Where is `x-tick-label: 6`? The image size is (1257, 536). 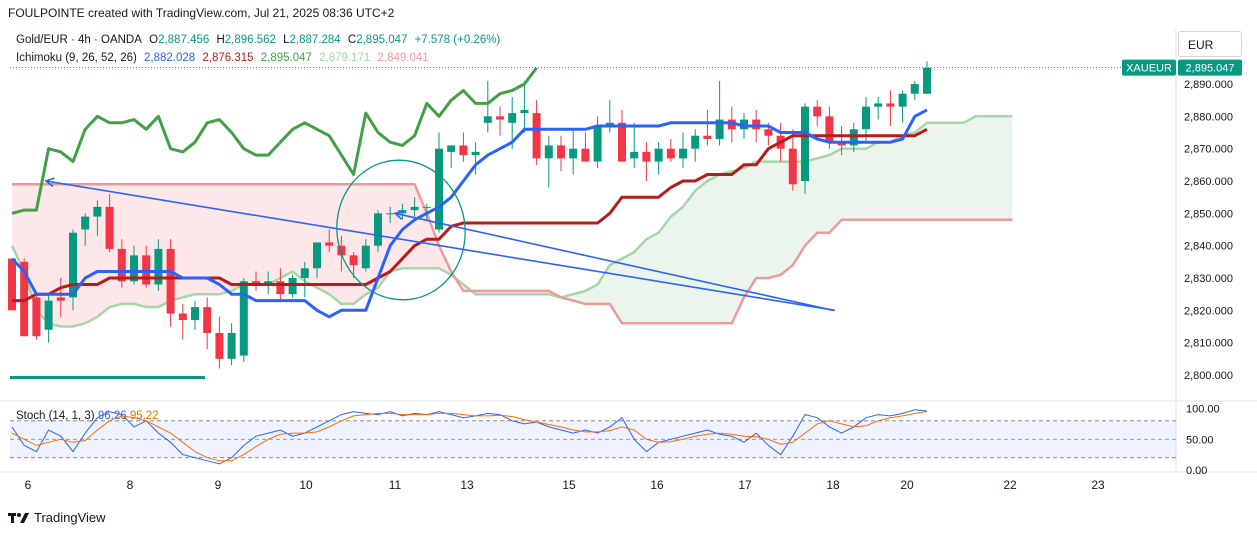
x-tick-label: 6 is located at coordinates (28, 485).